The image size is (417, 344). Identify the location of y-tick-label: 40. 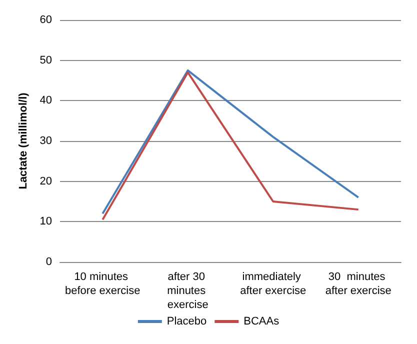
(46, 100).